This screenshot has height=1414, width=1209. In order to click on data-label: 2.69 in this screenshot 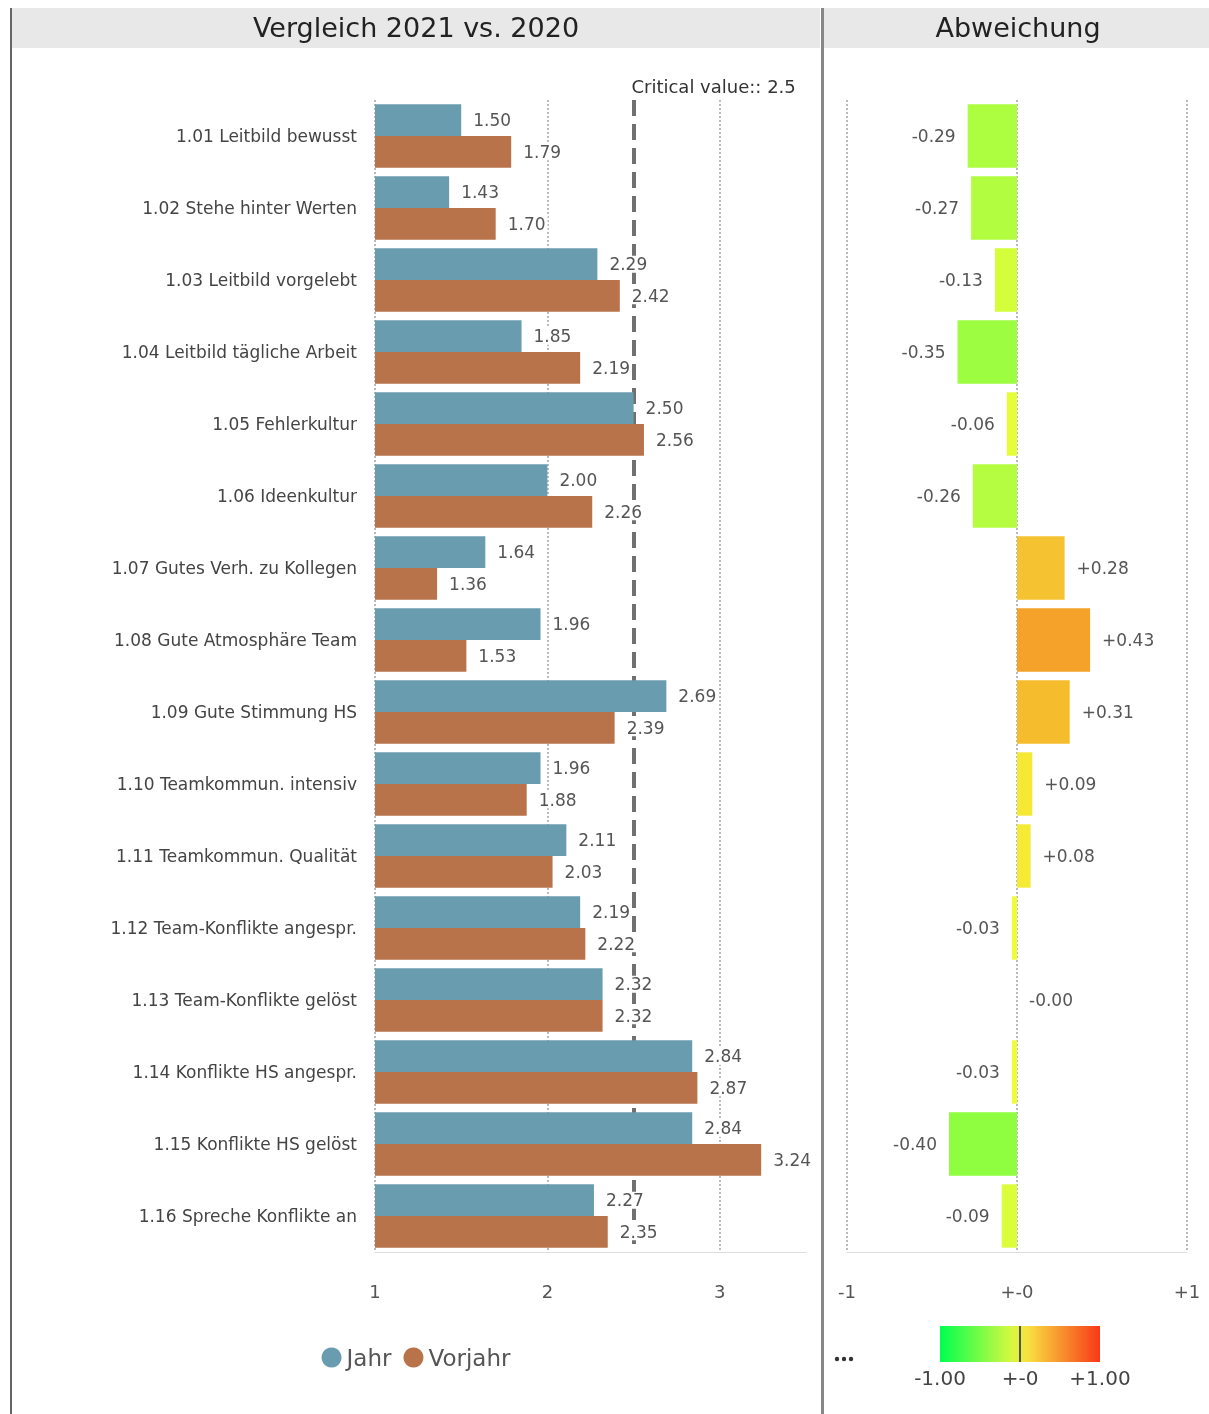, I will do `click(697, 696)`.